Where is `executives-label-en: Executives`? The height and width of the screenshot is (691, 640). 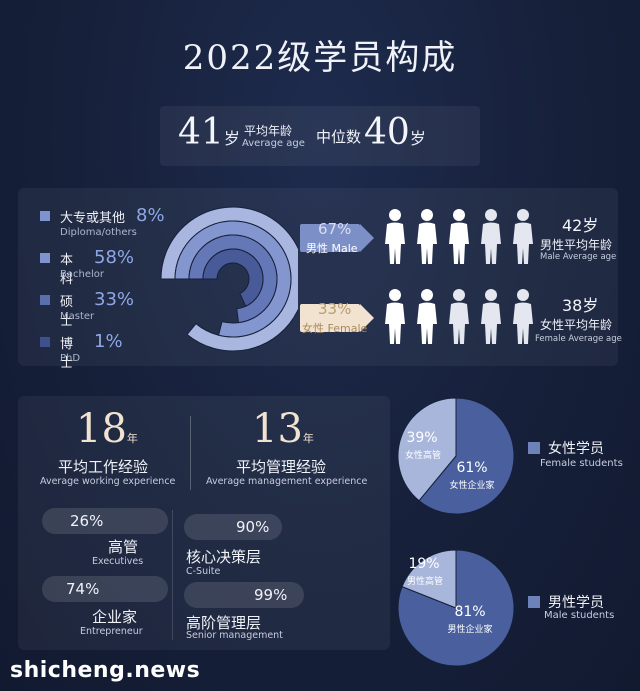
executives-label-en: Executives is located at coordinates (118, 561).